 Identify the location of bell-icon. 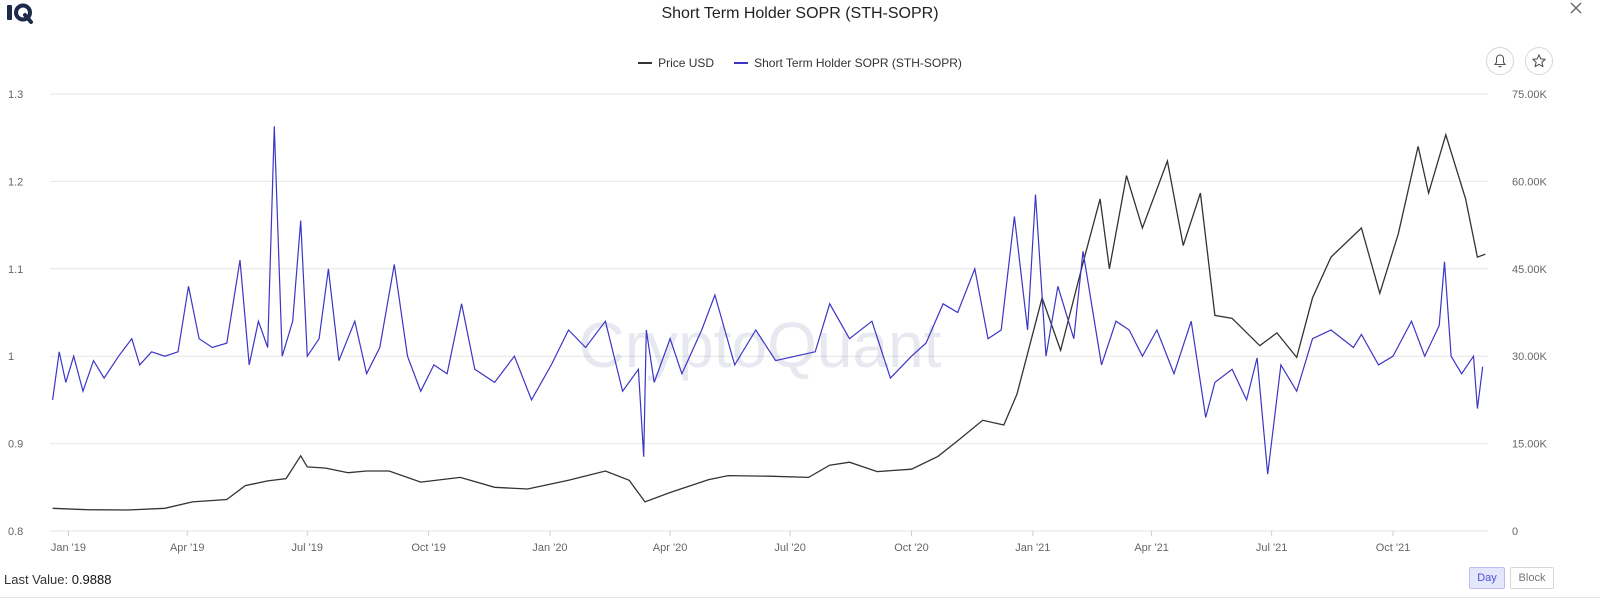
(1500, 61).